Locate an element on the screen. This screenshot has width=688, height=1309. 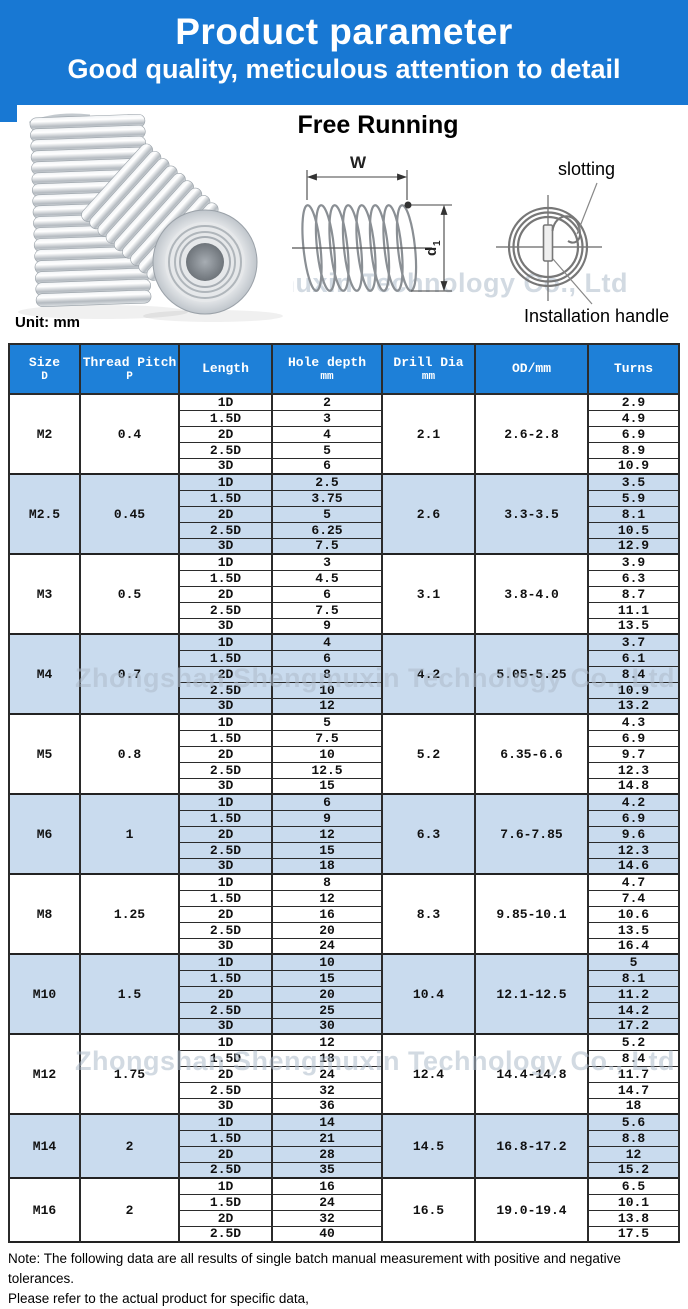
od-cell: 7.6-7.85 is located at coordinates (531, 834).